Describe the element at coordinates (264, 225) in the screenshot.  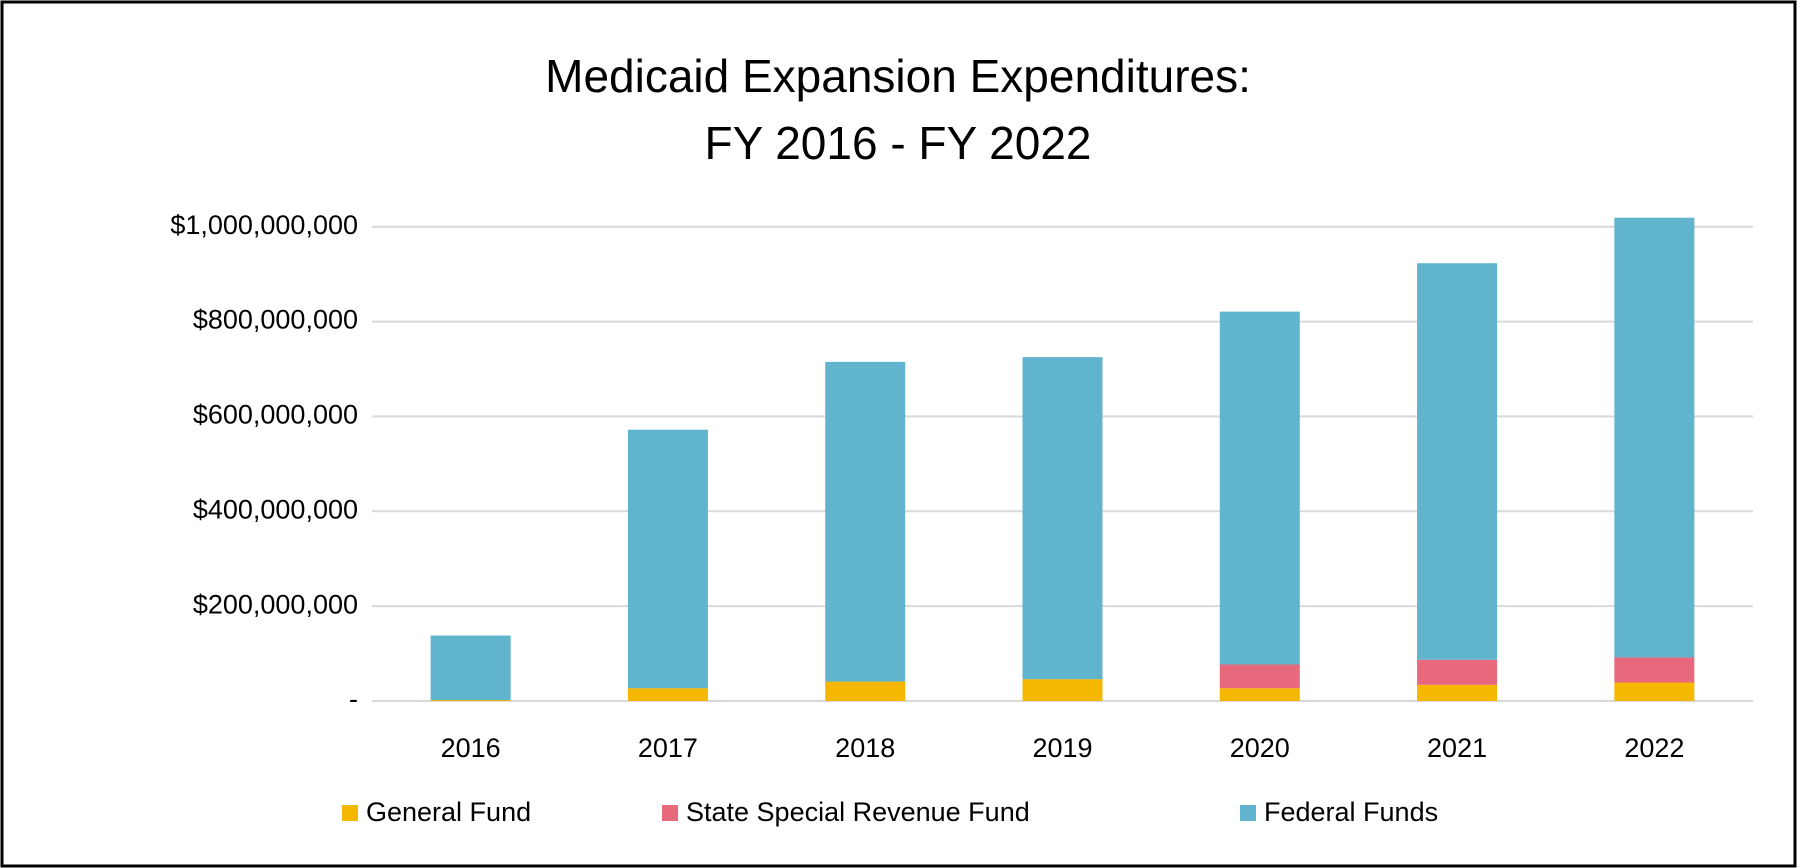
I see `y-tick-label: $1,000,000,000` at that location.